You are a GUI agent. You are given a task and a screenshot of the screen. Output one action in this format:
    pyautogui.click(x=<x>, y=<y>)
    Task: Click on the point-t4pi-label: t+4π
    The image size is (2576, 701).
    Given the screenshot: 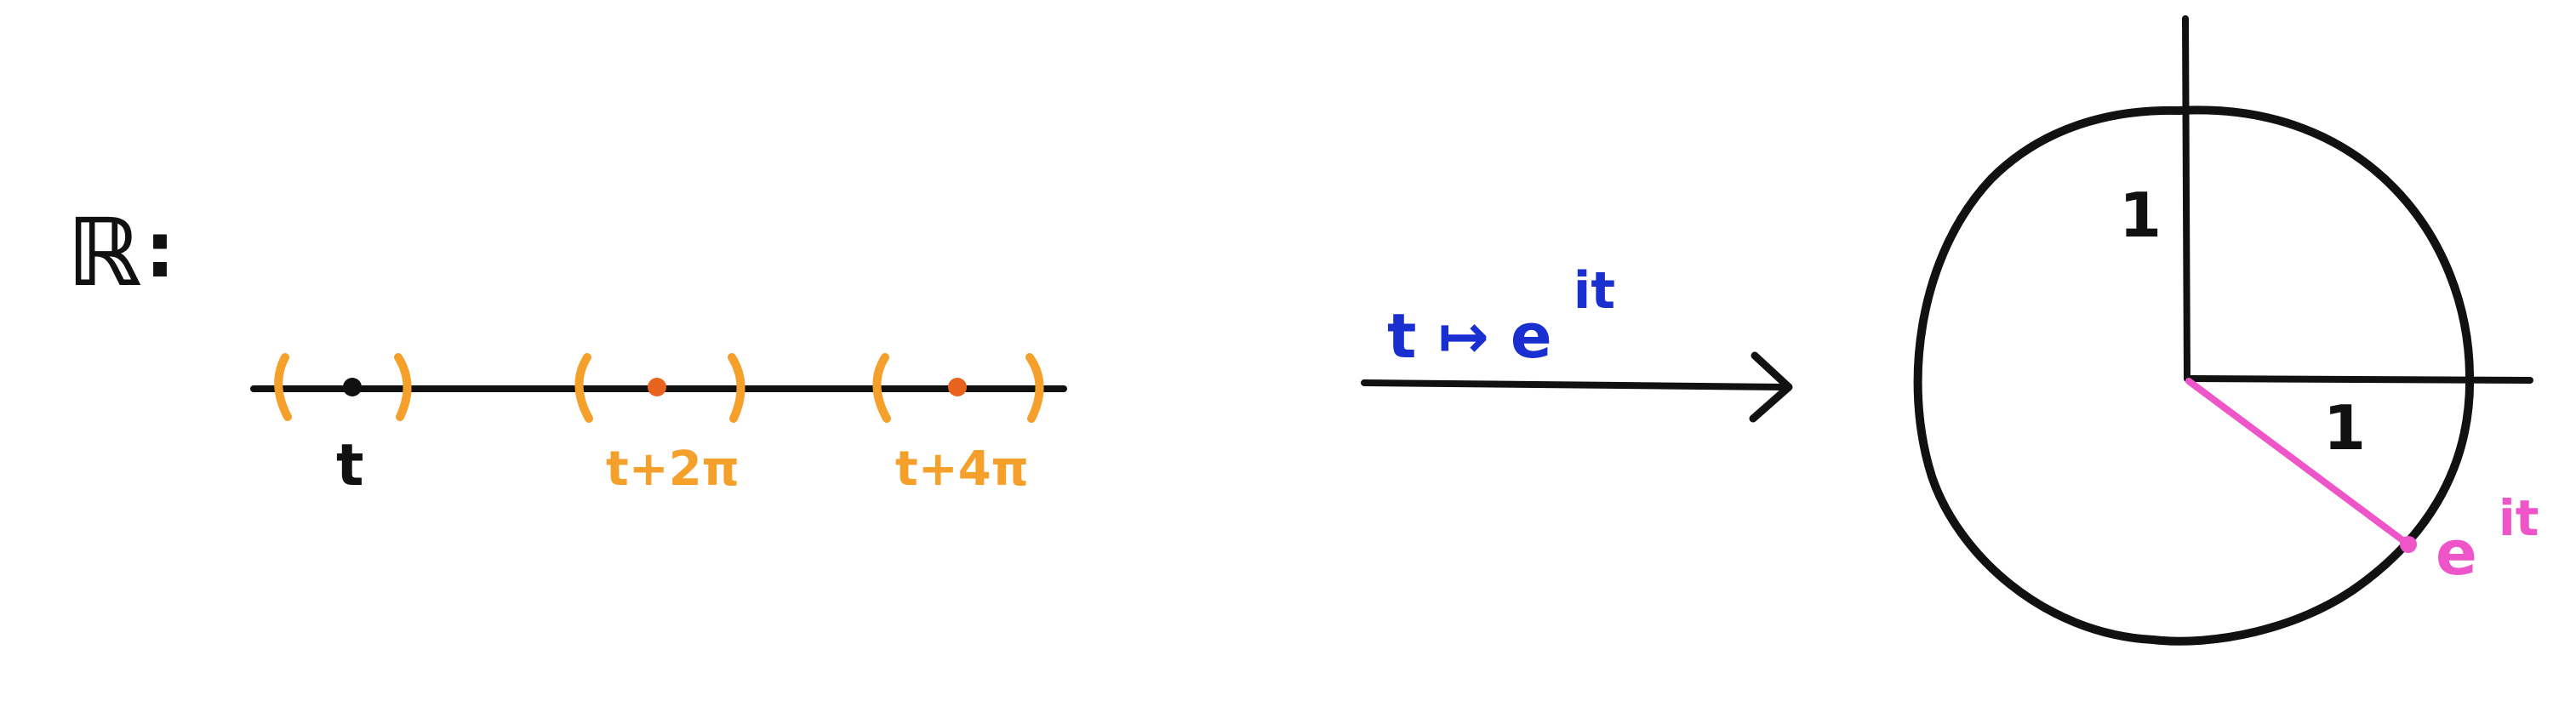 What is the action you would take?
    pyautogui.click(x=962, y=470)
    